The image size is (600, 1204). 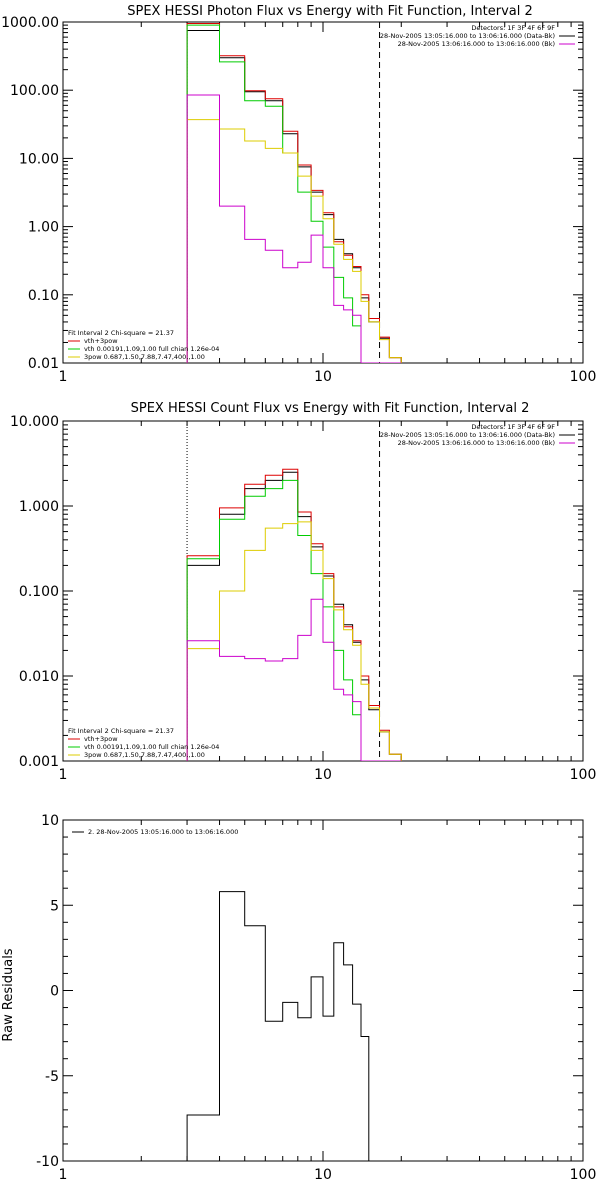 I want to click on y-tick-label: 1.00, so click(x=43, y=228).